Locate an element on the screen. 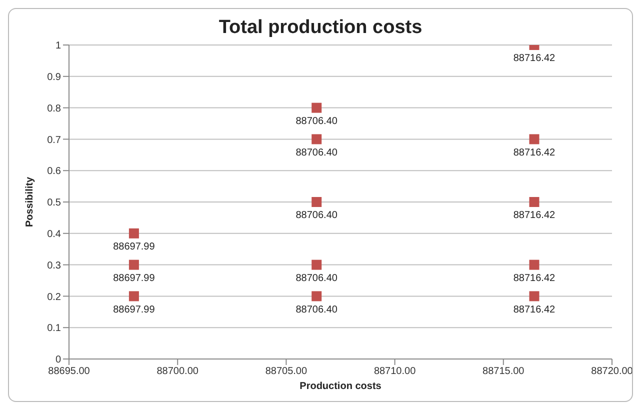 The height and width of the screenshot is (410, 641). y-tick-label: 0.8 is located at coordinates (54, 108).